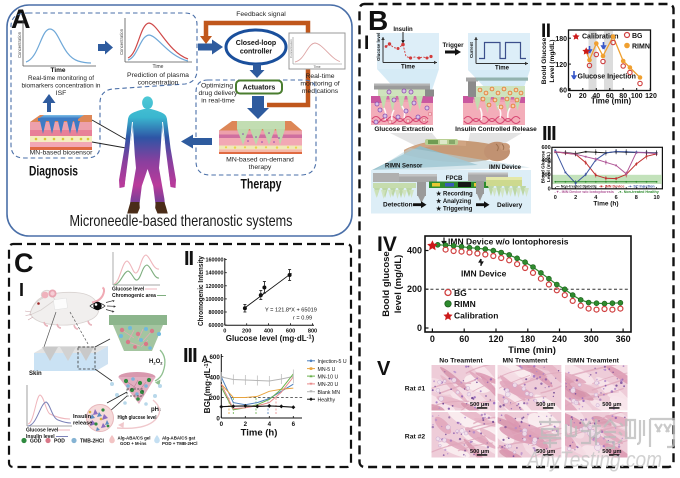 The image size is (680, 478). What do you see at coordinates (92, 442) in the screenshot?
I see `svg-text: TMB-2HCl` at bounding box center [92, 442].